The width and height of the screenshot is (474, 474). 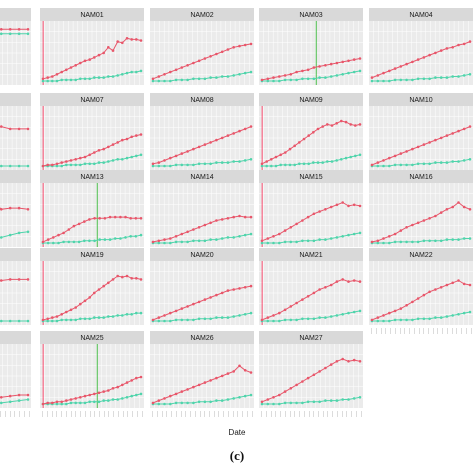 I want to click on facet-panel: NAM15, so click(x=311, y=208).